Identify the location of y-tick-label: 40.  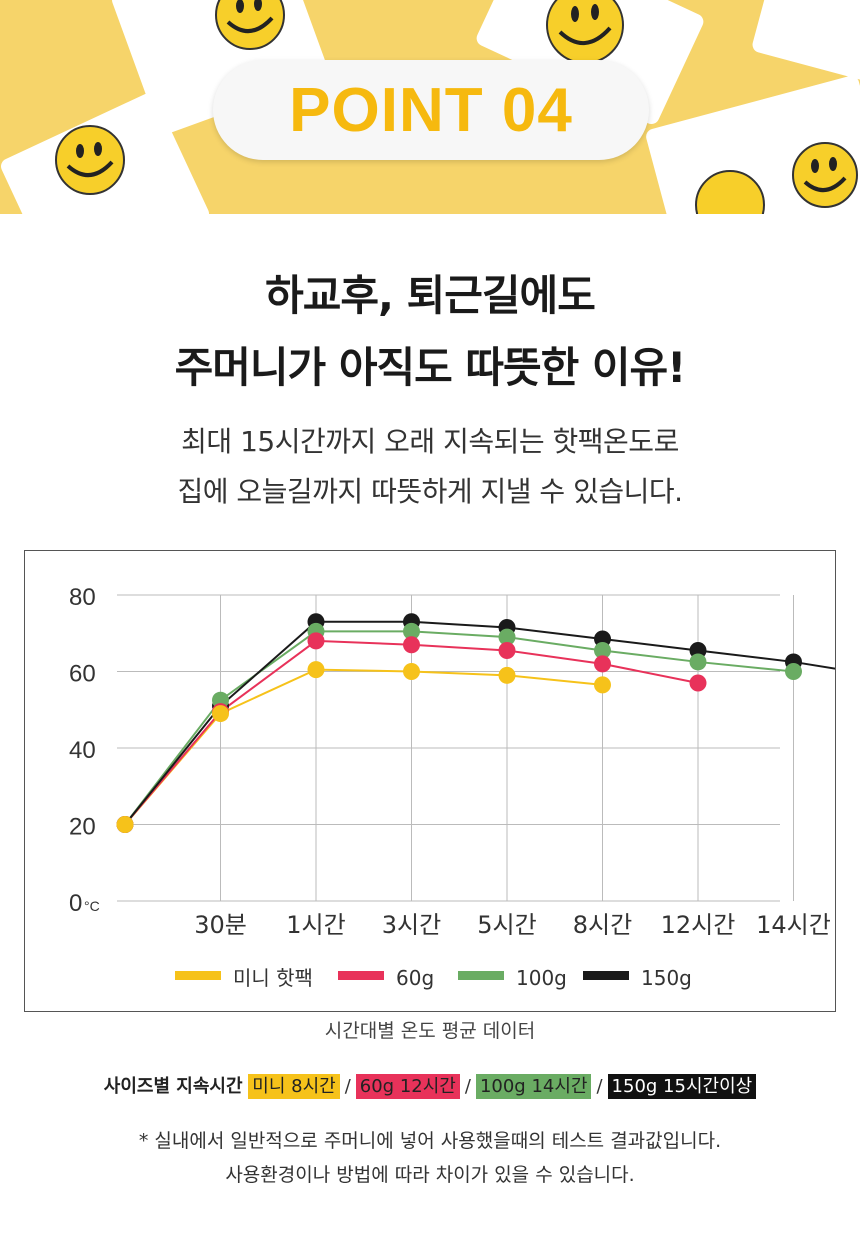
(82, 750).